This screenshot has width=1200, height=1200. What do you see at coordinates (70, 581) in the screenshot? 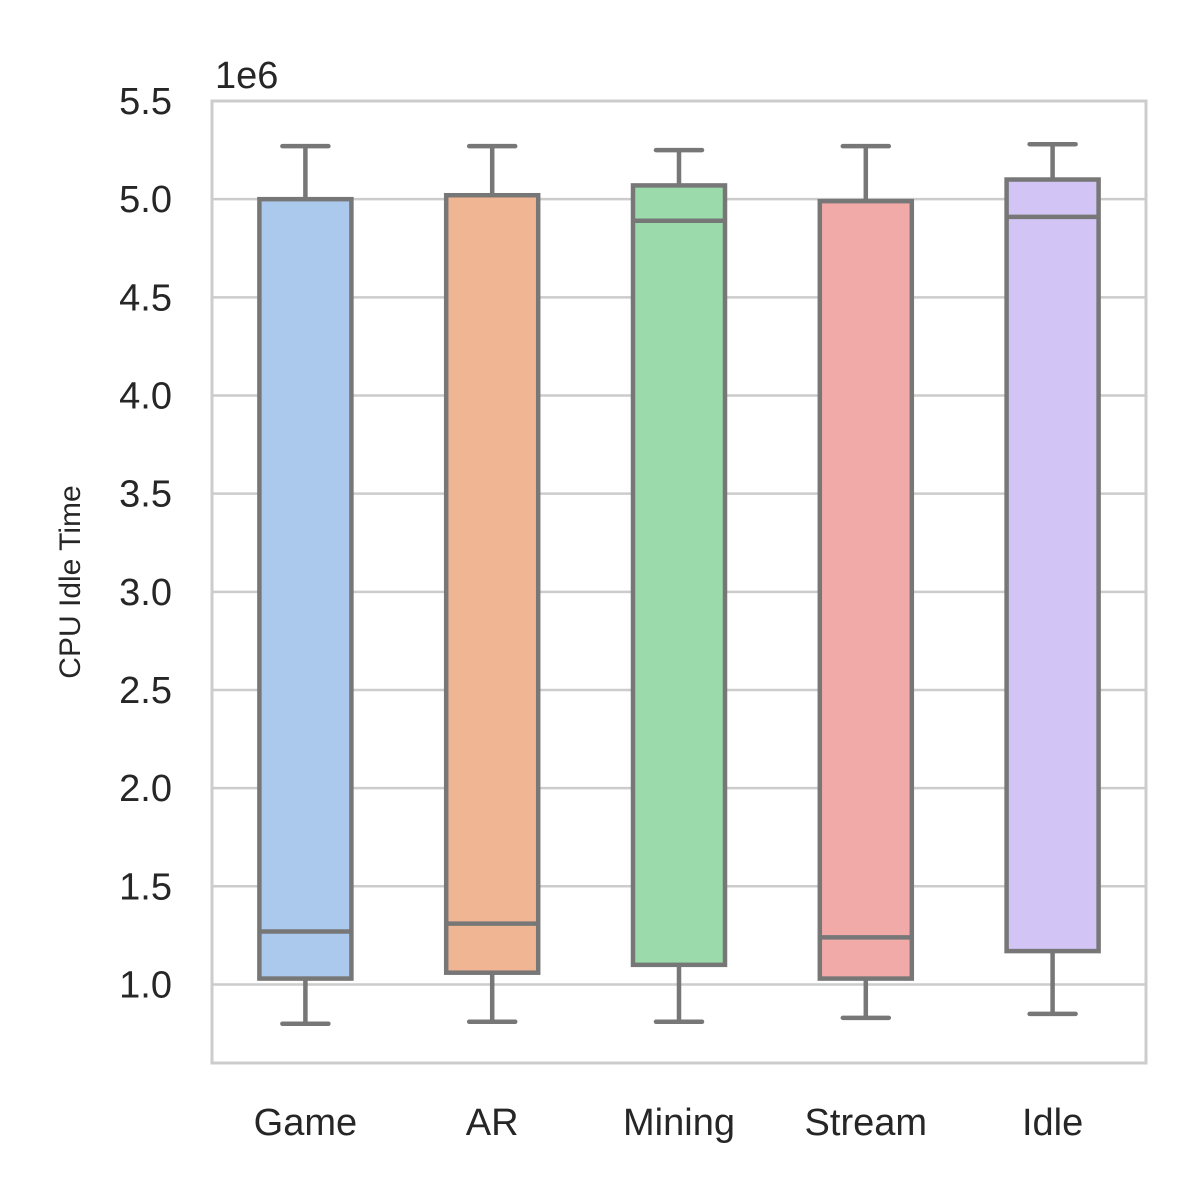
I see `y-axis-label: CPU Idle Time` at bounding box center [70, 581].